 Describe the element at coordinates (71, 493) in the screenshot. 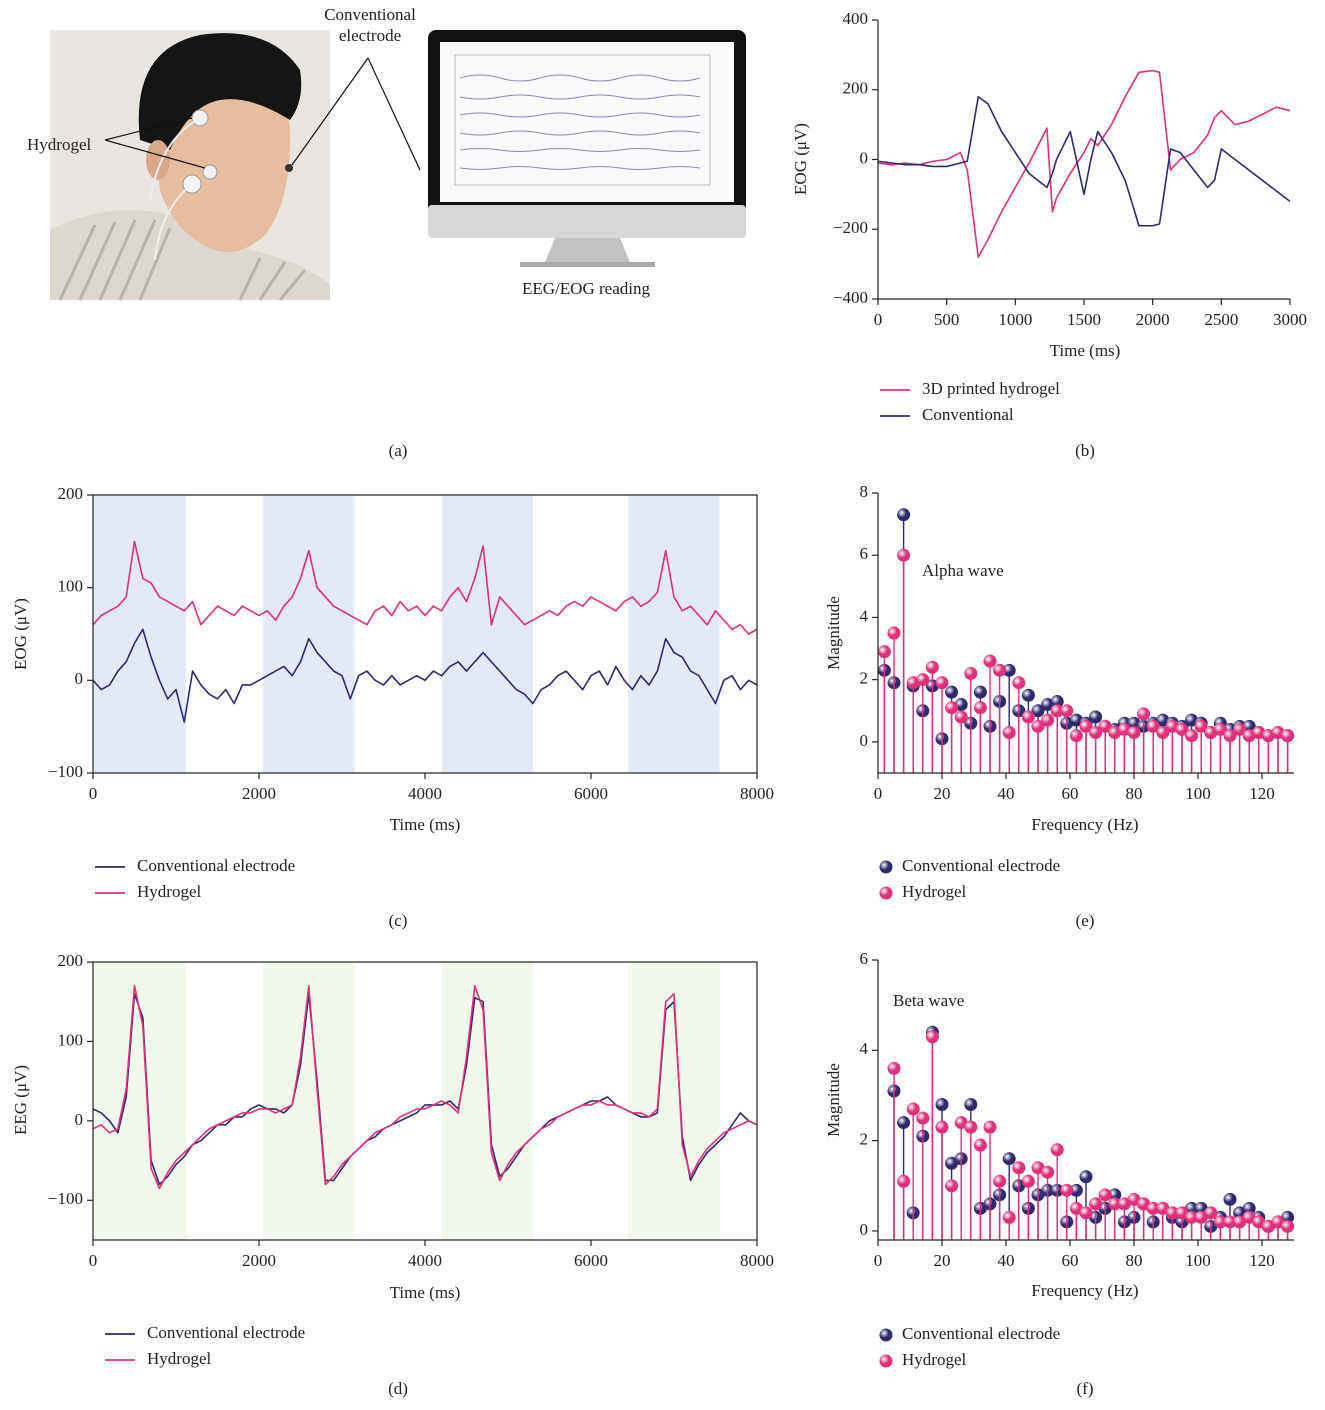

I see `y-tick-label: 200` at that location.